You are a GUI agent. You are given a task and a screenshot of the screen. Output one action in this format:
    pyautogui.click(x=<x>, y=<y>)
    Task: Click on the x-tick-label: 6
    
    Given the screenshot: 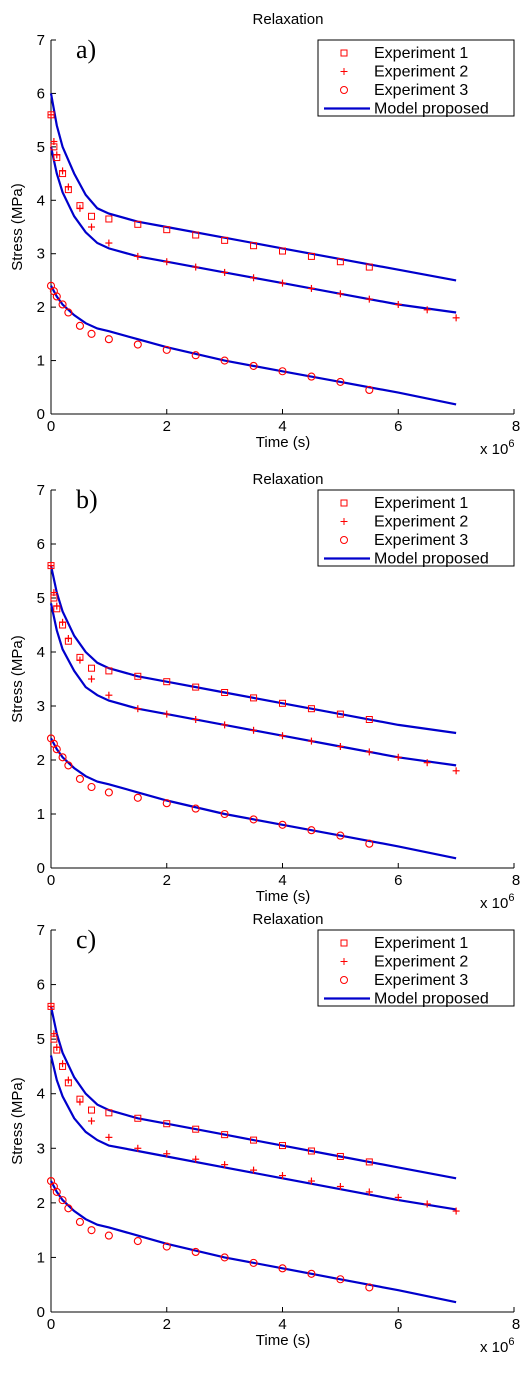 What is the action you would take?
    pyautogui.click(x=398, y=880)
    